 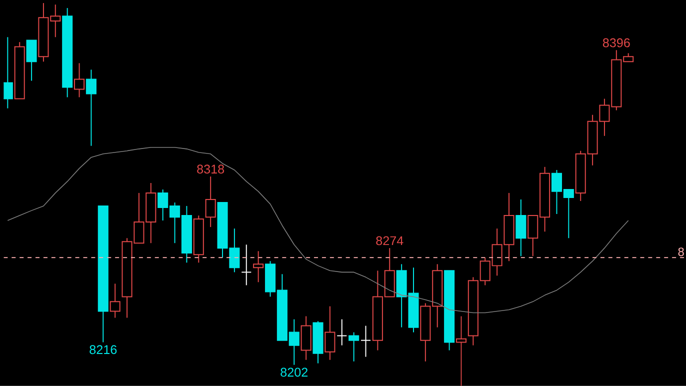 What do you see at coordinates (616, 43) in the screenshot?
I see `annotation: 8396` at bounding box center [616, 43].